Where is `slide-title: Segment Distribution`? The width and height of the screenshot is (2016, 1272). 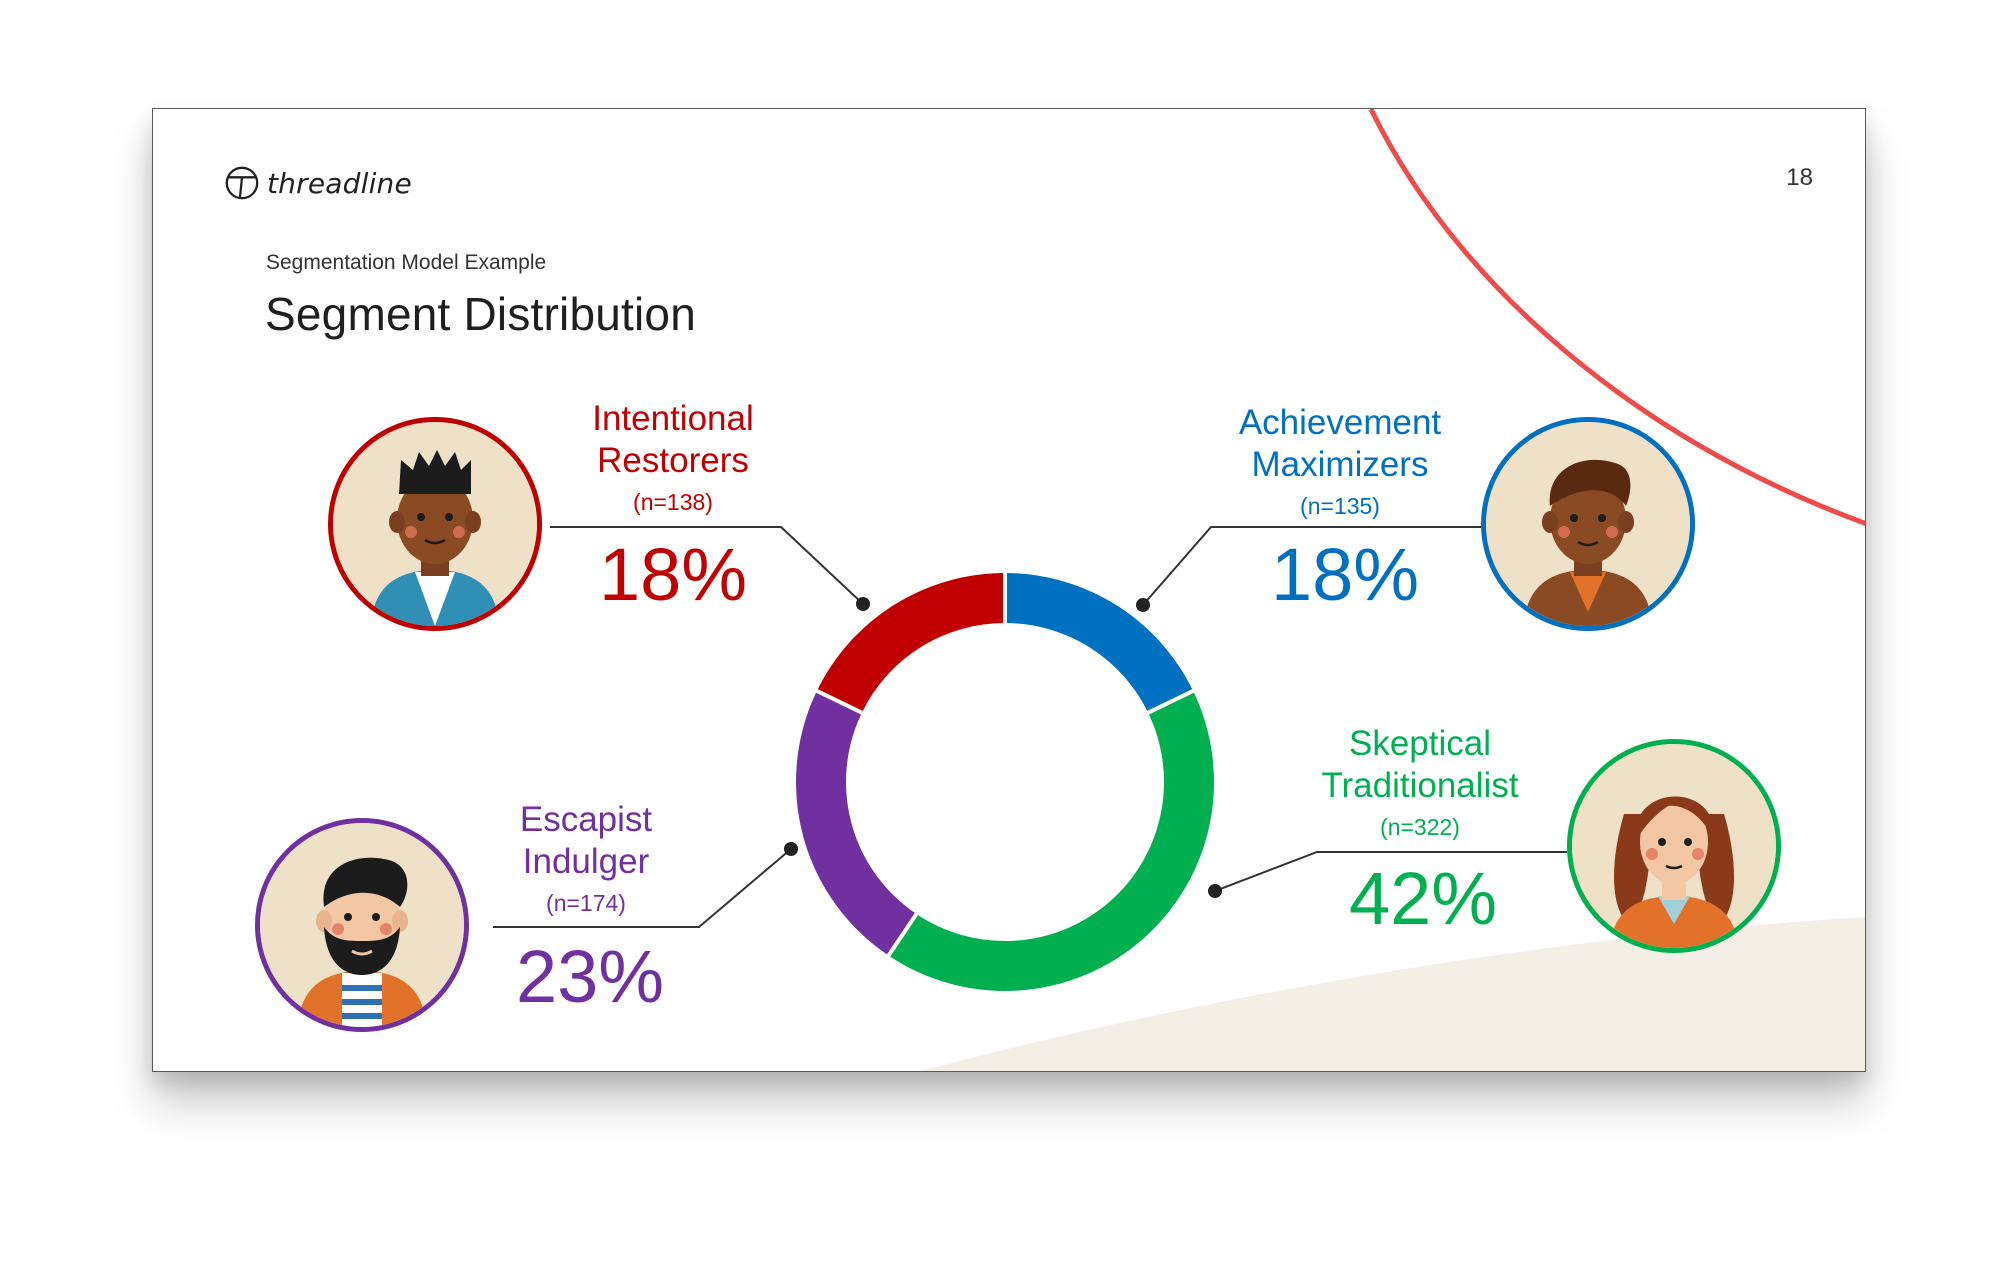
slide-title: Segment Distribution is located at coordinates (480, 314).